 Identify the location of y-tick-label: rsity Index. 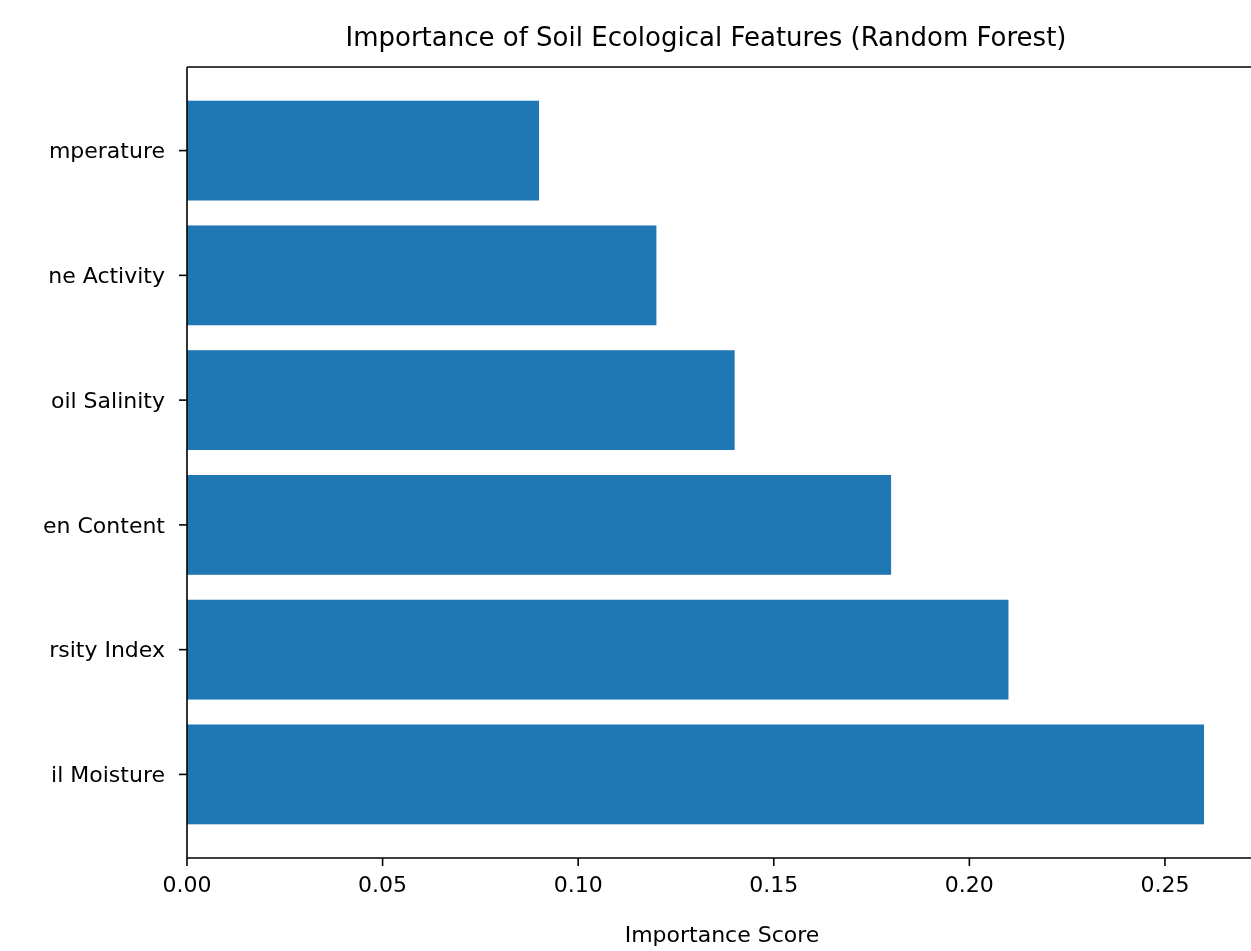
(107, 650).